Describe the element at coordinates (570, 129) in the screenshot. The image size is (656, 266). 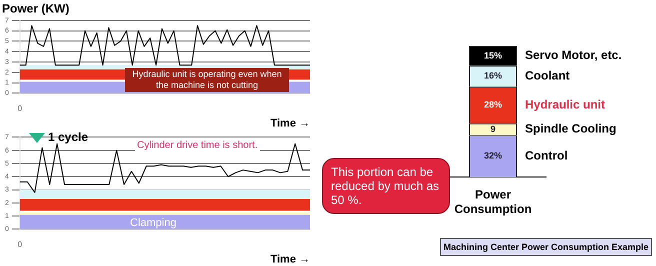
I see `series-label: Spindle Cooling` at that location.